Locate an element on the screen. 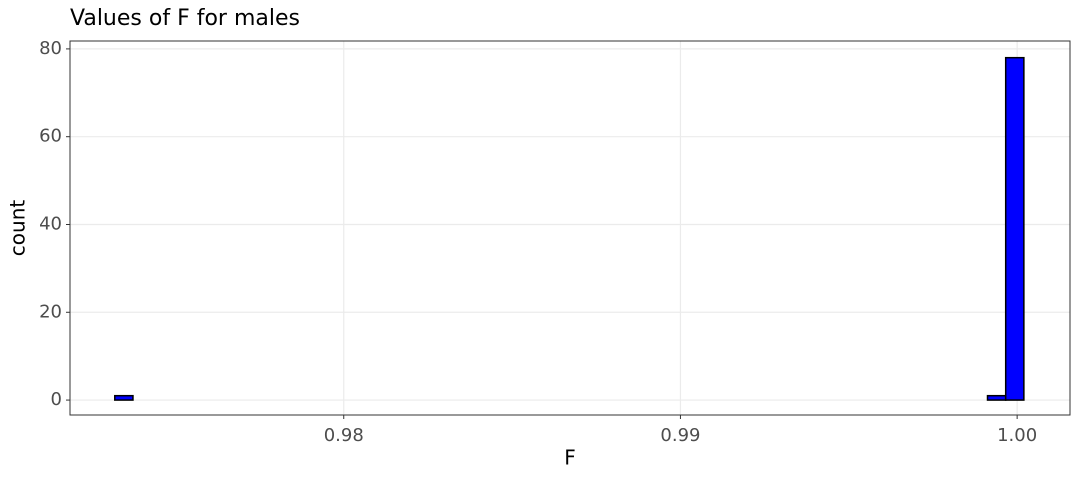 This screenshot has width=1080, height=480. chart-title: Values of F for males is located at coordinates (185, 18).